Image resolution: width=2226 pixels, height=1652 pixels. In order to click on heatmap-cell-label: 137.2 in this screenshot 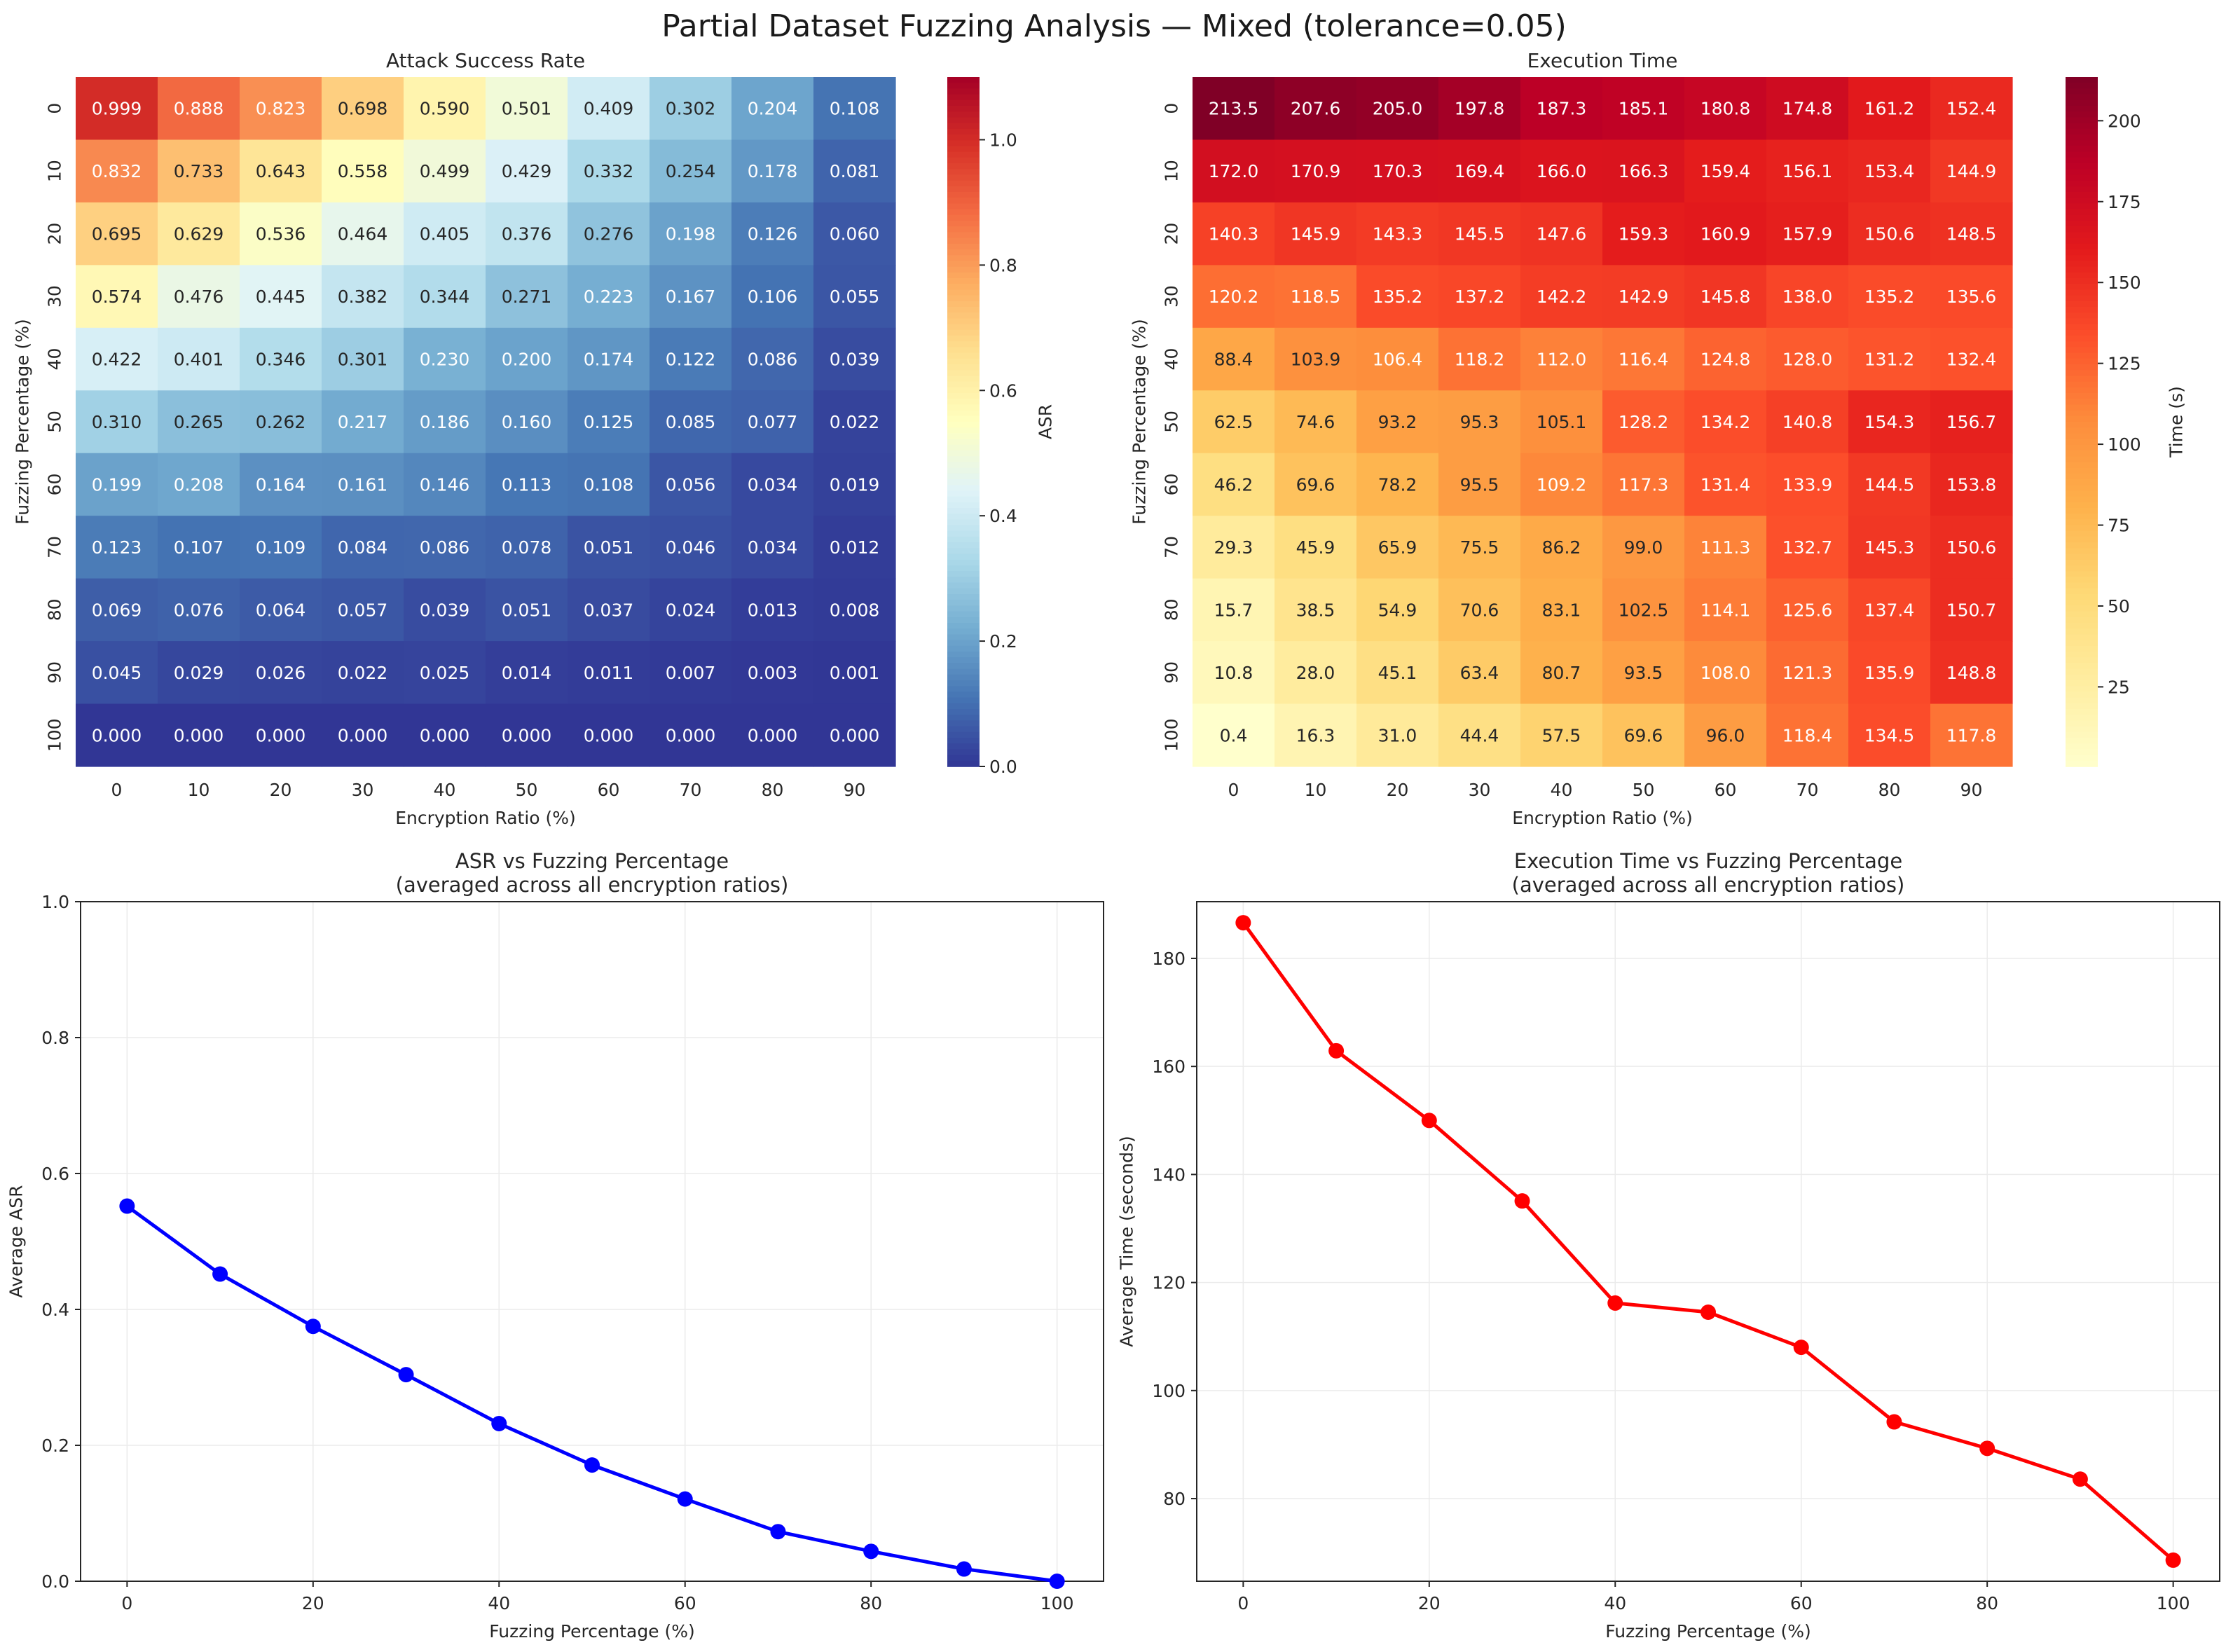, I will do `click(1480, 297)`.